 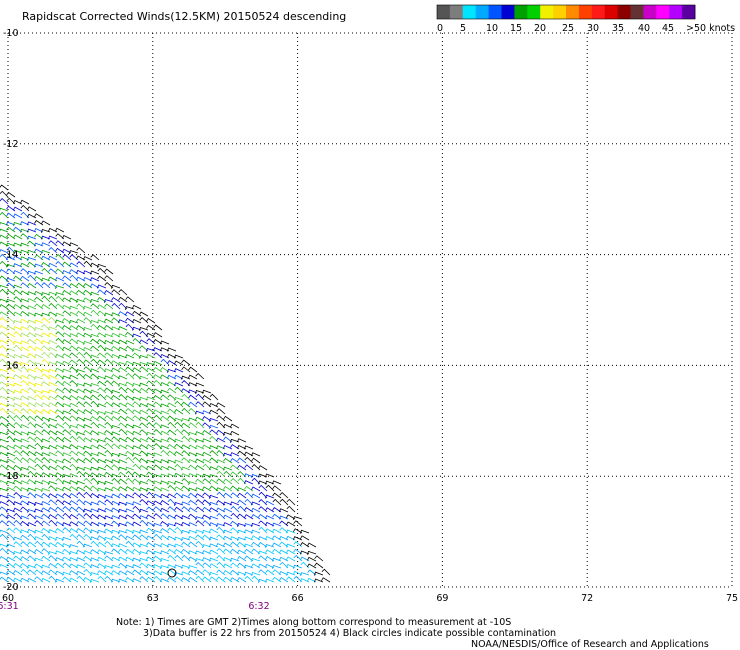 I want to click on lon-label: 69, so click(x=442, y=598).